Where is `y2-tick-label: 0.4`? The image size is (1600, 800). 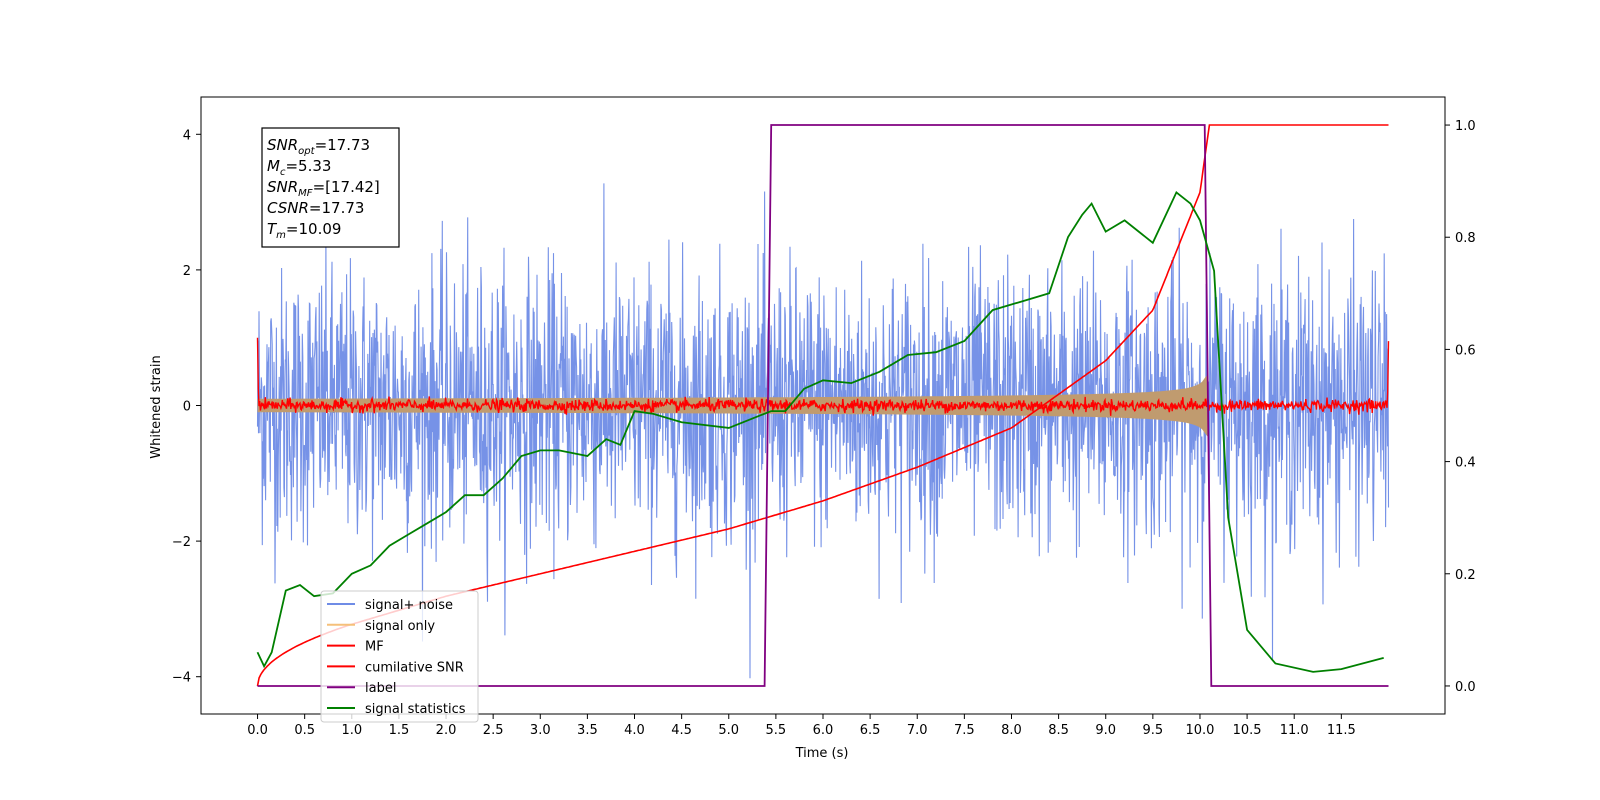
y2-tick-label: 0.4 is located at coordinates (1465, 463).